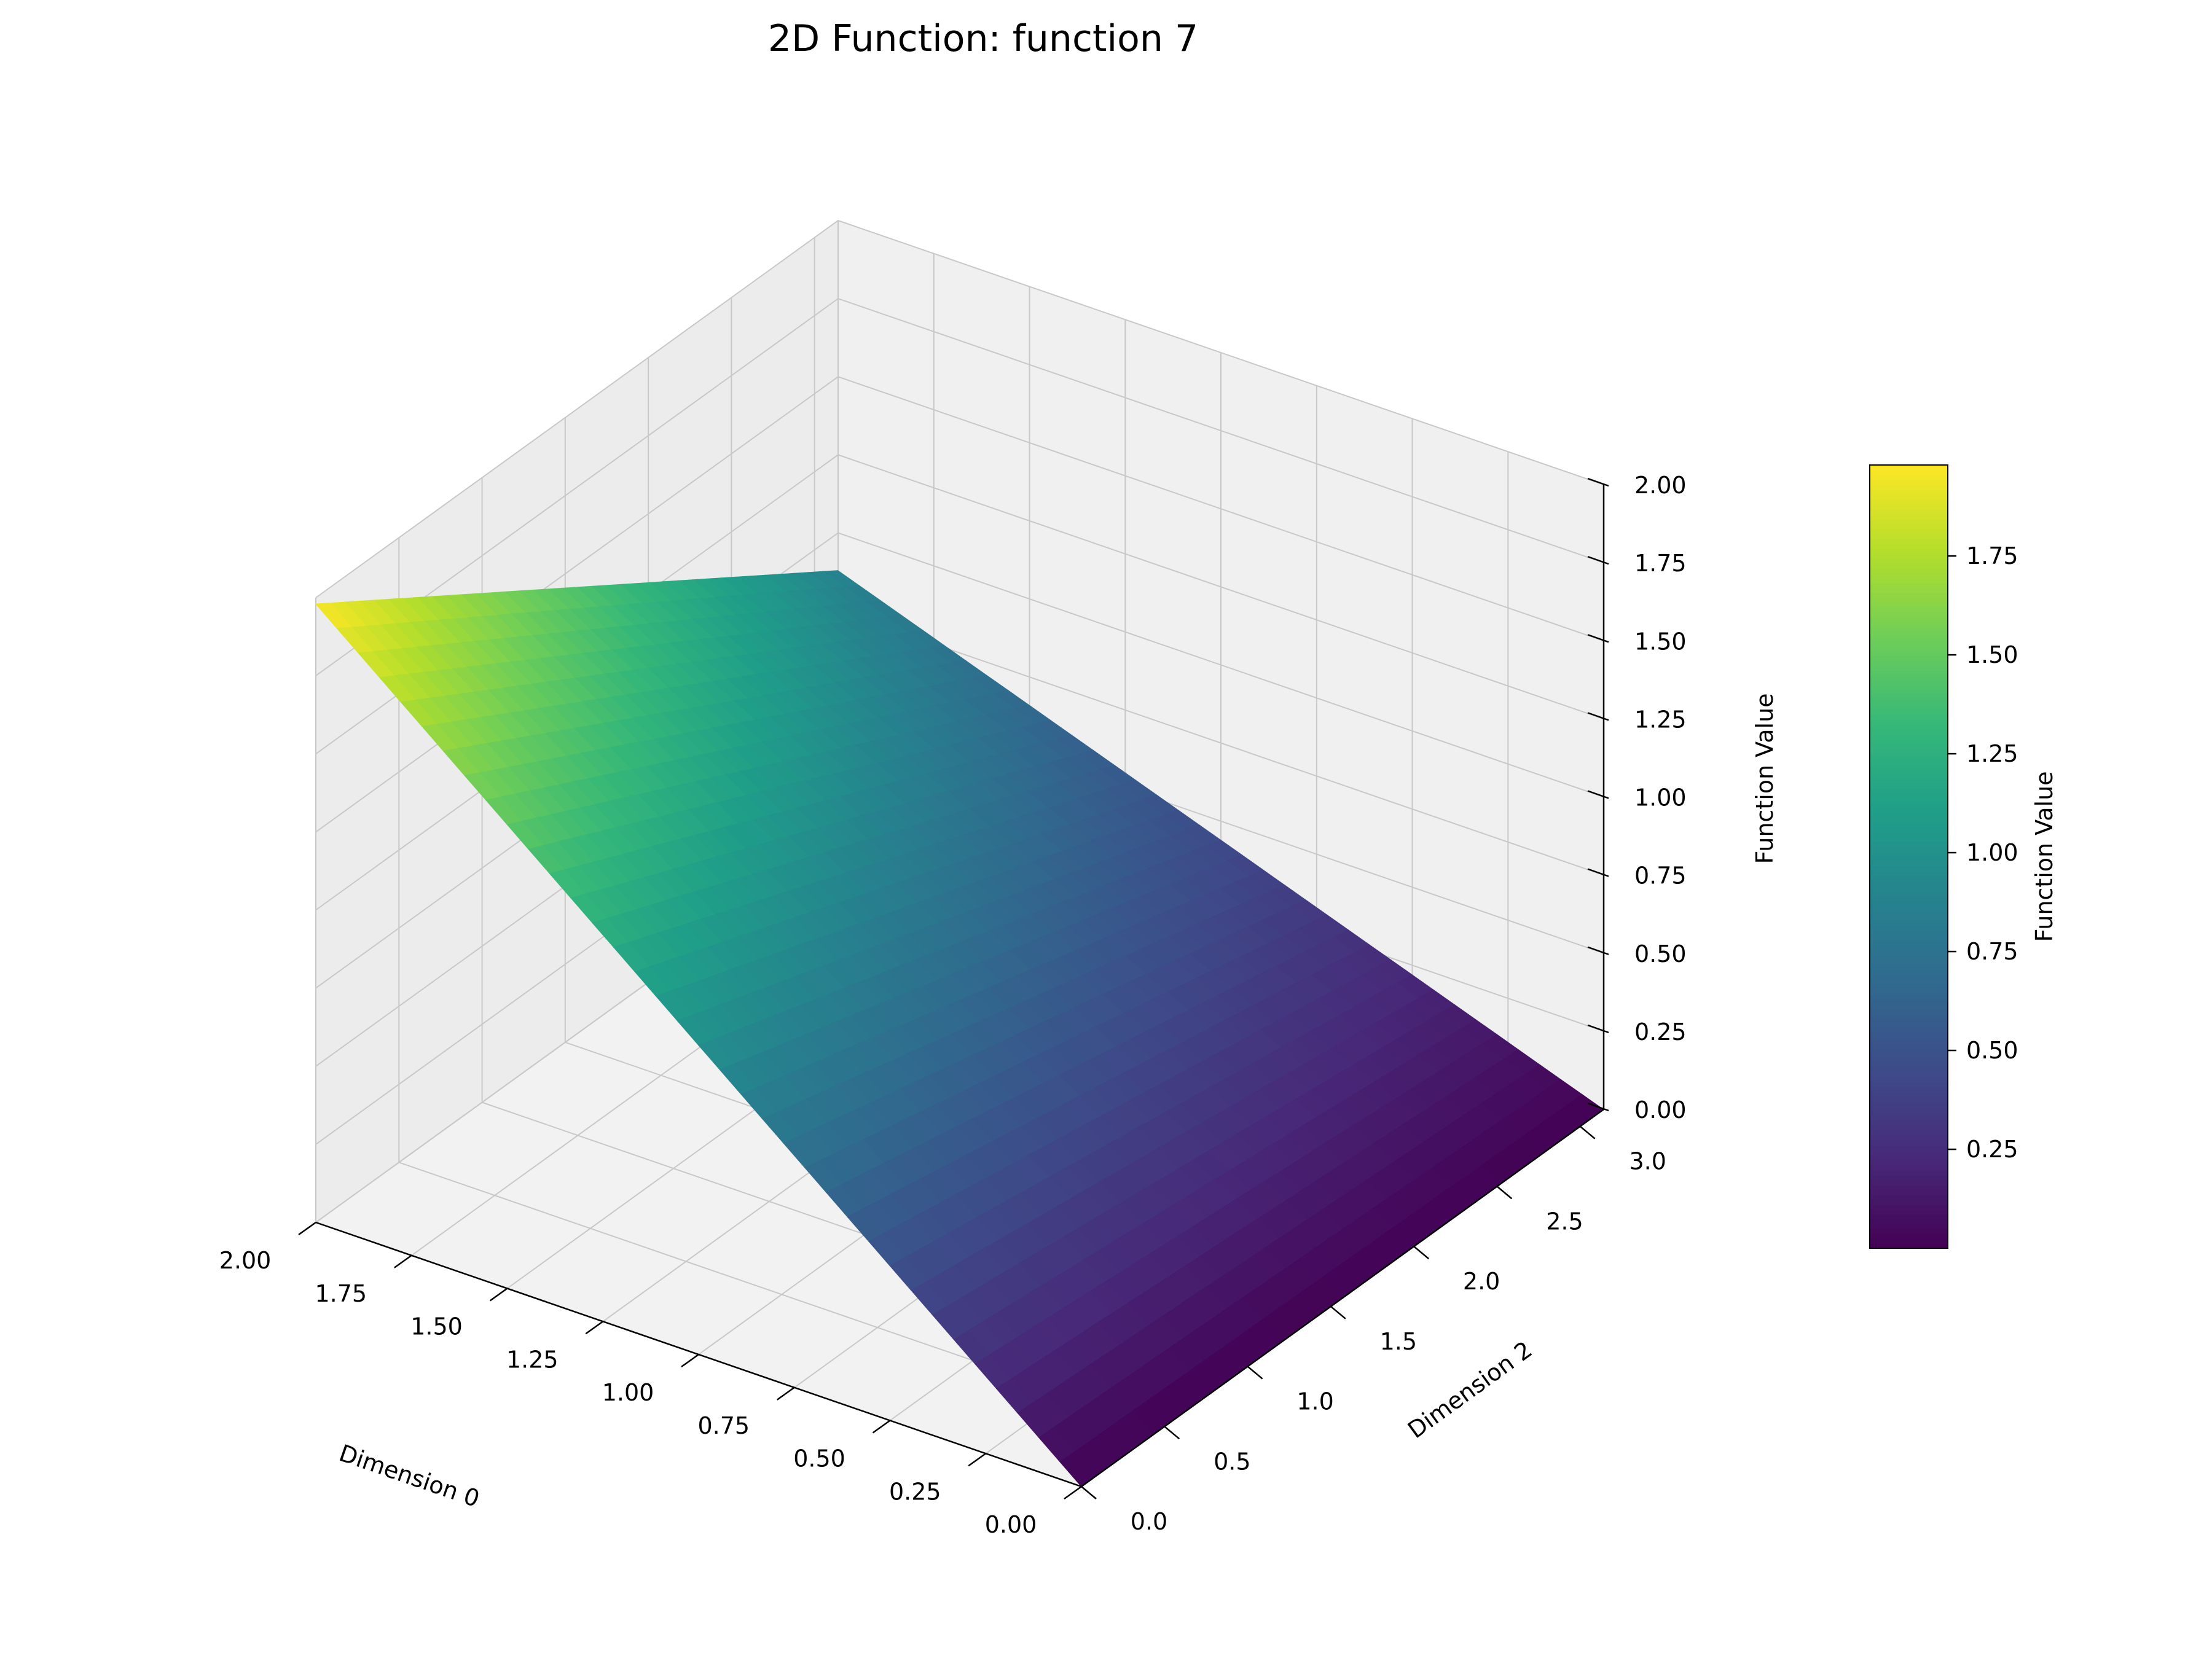 This screenshot has width=2212, height=1661. I want to click on colorbar-tick-label: 1.25, so click(1992, 753).